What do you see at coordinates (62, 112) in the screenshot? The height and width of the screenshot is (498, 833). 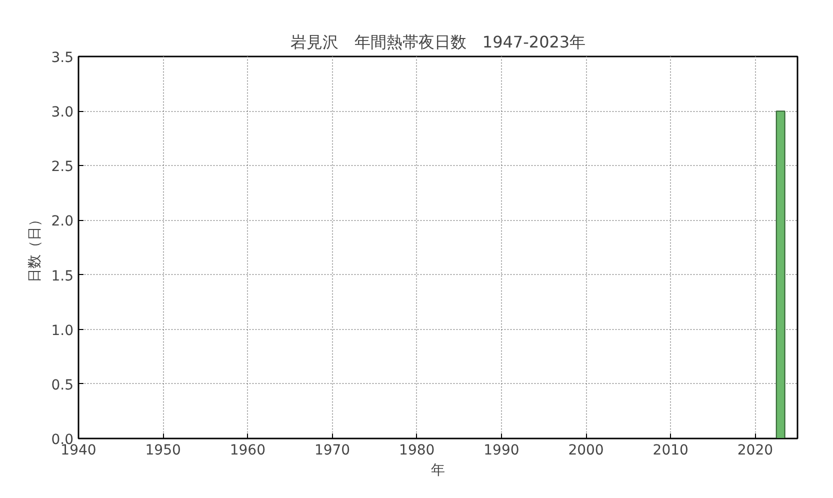 I see `y-tick-label: 3.0` at bounding box center [62, 112].